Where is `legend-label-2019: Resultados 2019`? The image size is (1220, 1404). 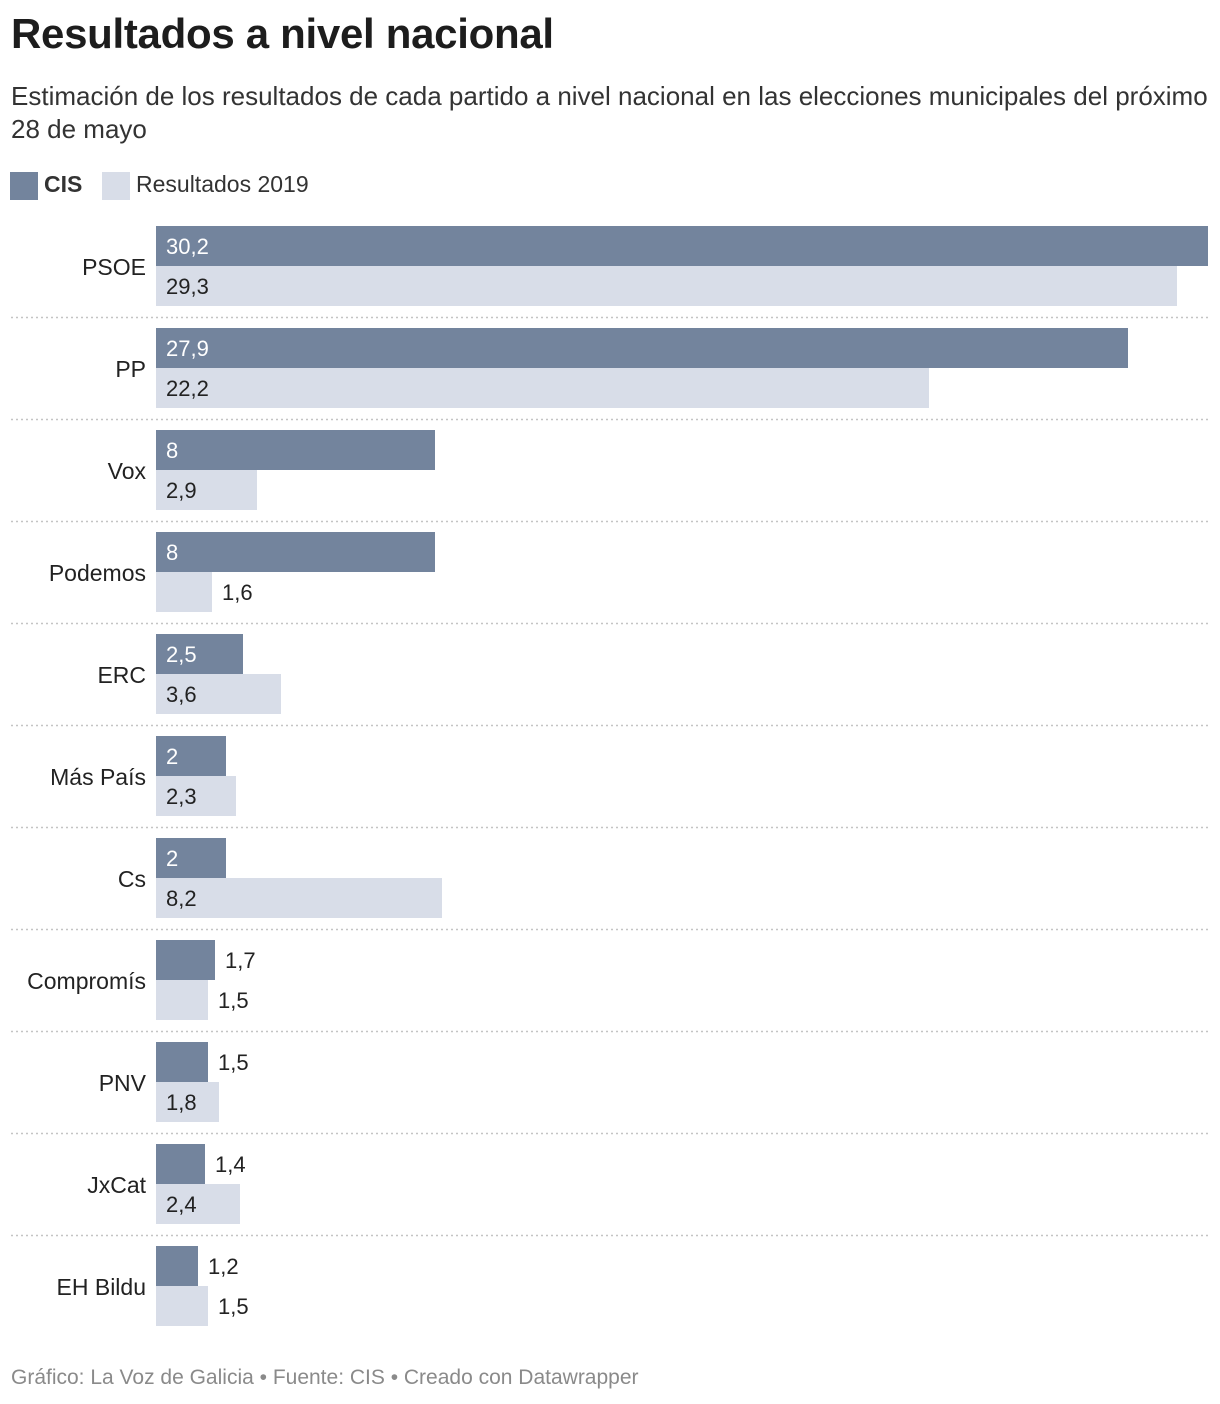
legend-label-2019: Resultados 2019 is located at coordinates (222, 184).